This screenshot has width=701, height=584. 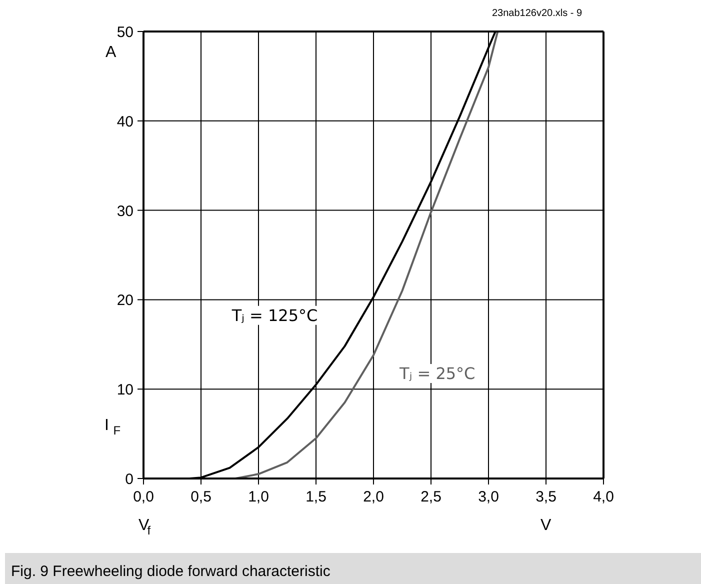 What do you see at coordinates (125, 121) in the screenshot?
I see `y-tick-label: 40` at bounding box center [125, 121].